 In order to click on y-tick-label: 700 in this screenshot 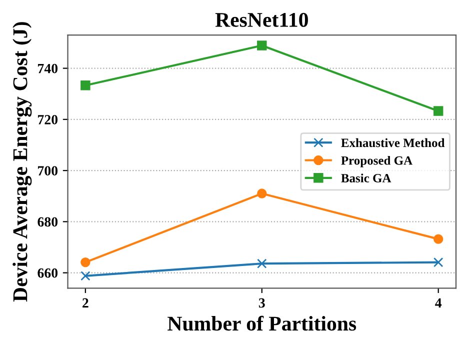, I will do `click(48, 171)`.